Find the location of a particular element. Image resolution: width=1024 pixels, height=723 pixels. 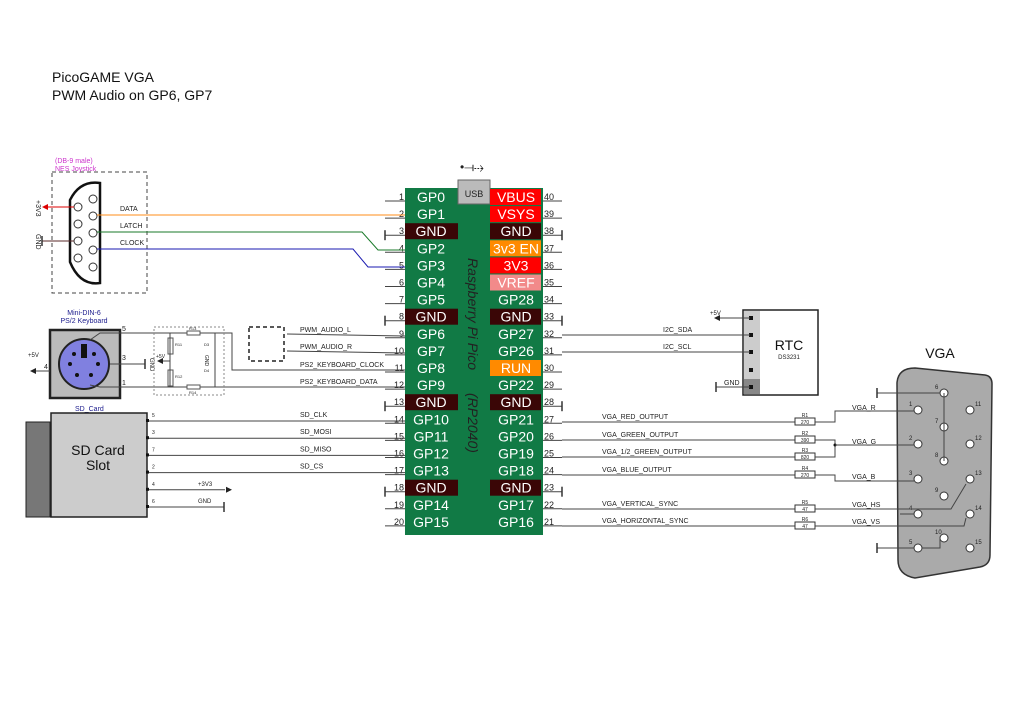

audio-dashed-box is located at coordinates (266, 344).